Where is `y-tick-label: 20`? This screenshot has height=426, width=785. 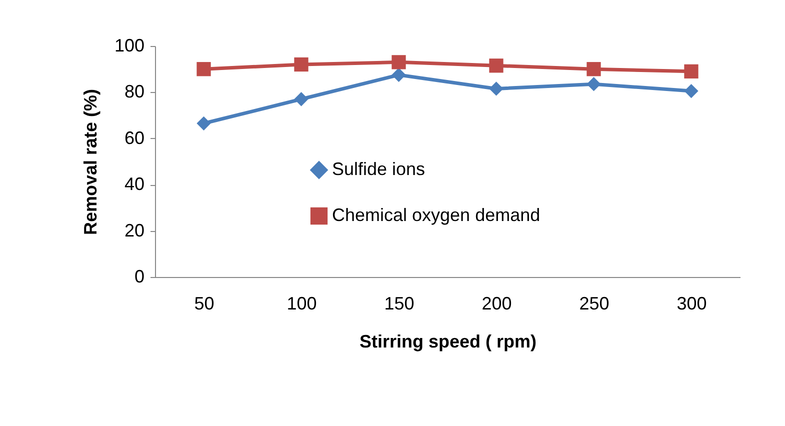
y-tick-label: 20 is located at coordinates (134, 230).